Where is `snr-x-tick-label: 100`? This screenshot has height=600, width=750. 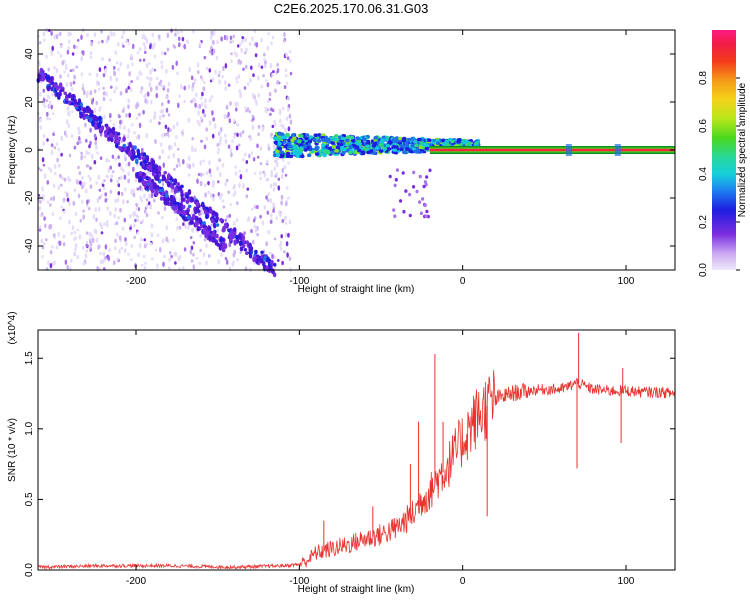 snr-x-tick-label: 100 is located at coordinates (626, 581).